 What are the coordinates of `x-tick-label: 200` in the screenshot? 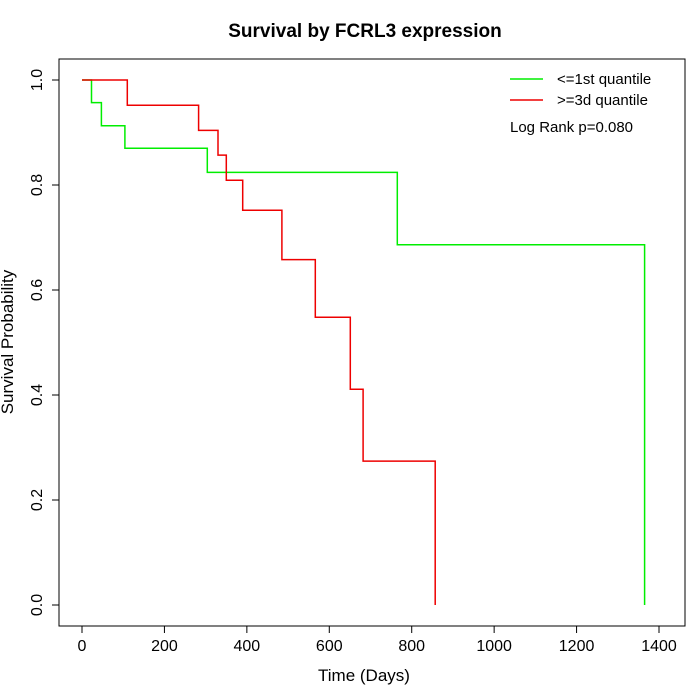 It's located at (164, 646).